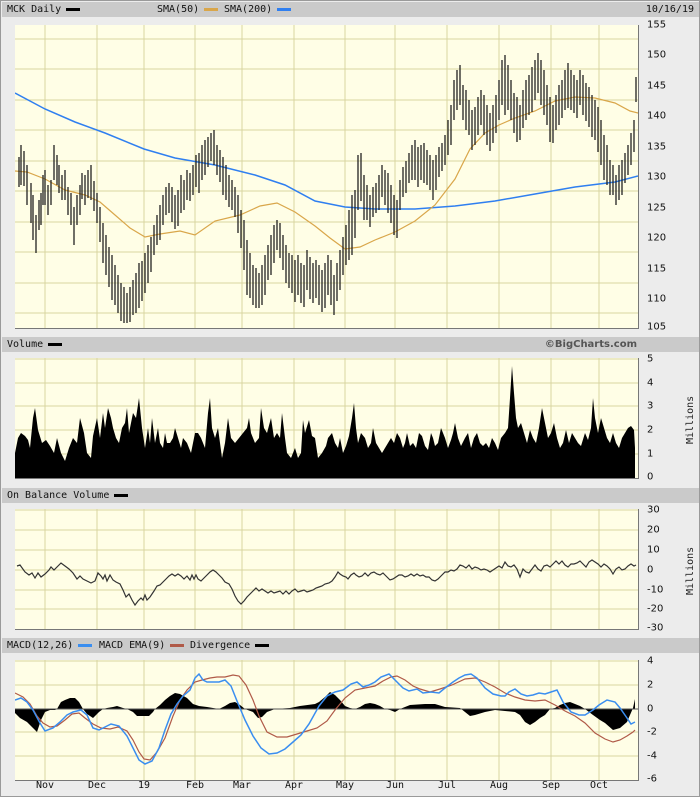 Image resolution: width=700 pixels, height=797 pixels. I want to click on chart-date: 10/16/19, so click(669, 9).